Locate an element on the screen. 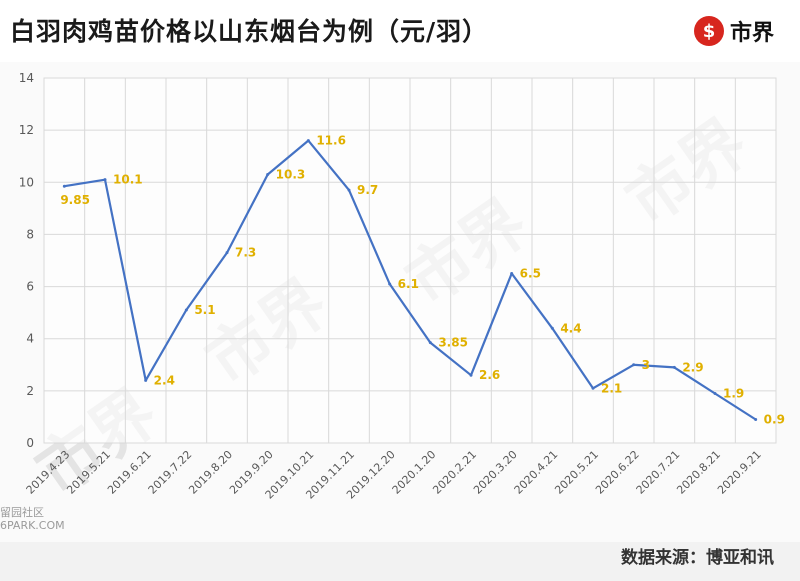  chart-title: 白羽肉鸡苗价格以山东烟台为例（元/羽） is located at coordinates (249, 31).